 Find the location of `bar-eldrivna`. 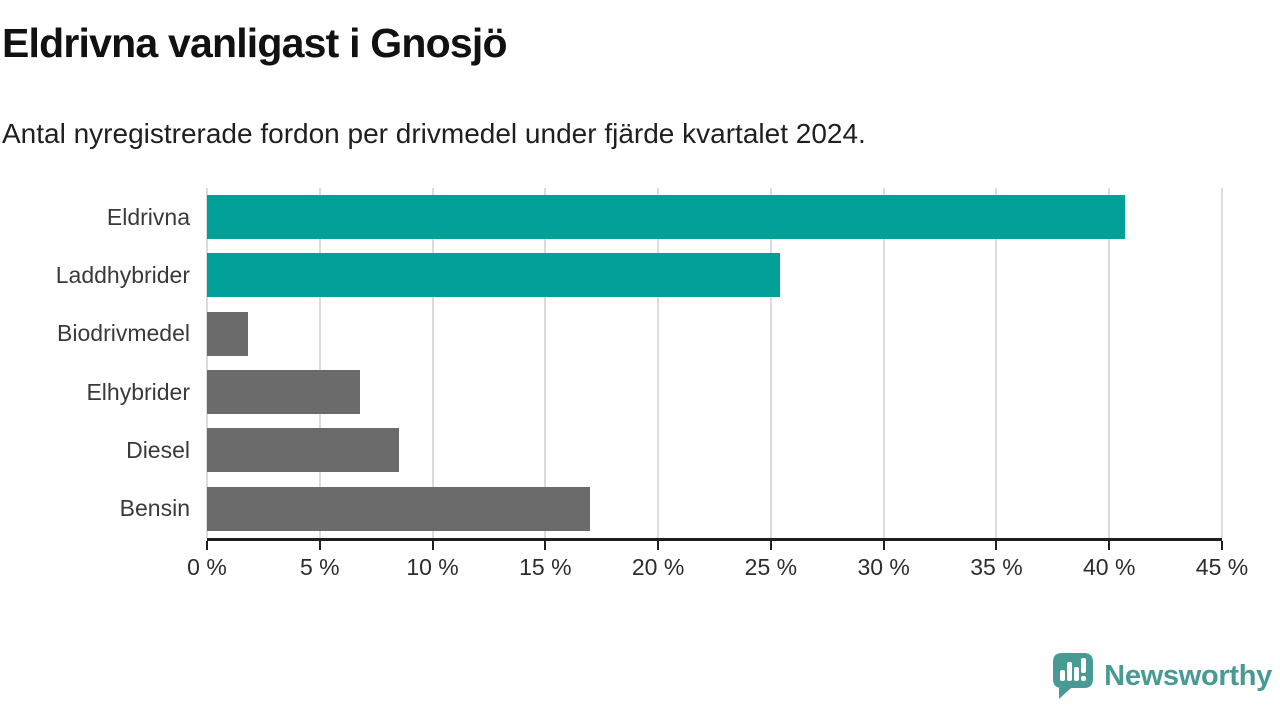

bar-eldrivna is located at coordinates (666, 217).